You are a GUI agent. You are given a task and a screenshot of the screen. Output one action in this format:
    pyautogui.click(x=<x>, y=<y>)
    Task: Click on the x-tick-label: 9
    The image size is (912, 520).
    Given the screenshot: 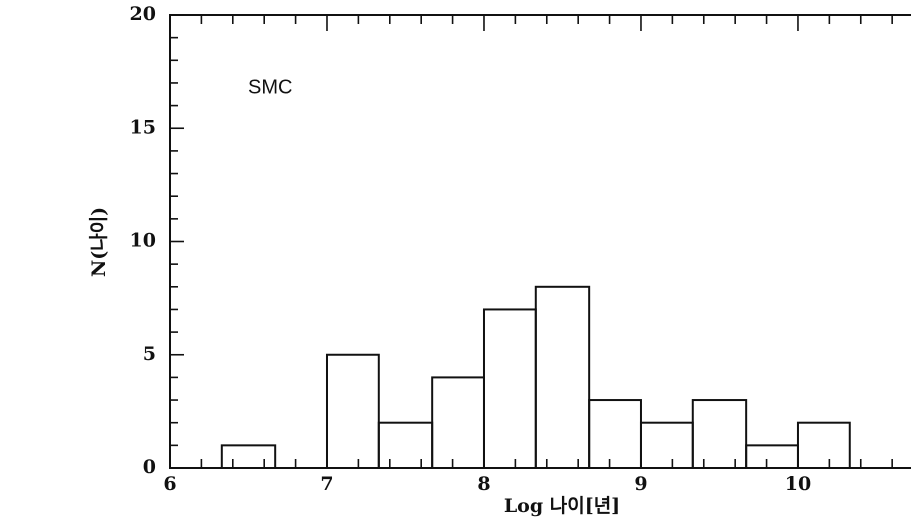 What is the action you would take?
    pyautogui.click(x=640, y=484)
    